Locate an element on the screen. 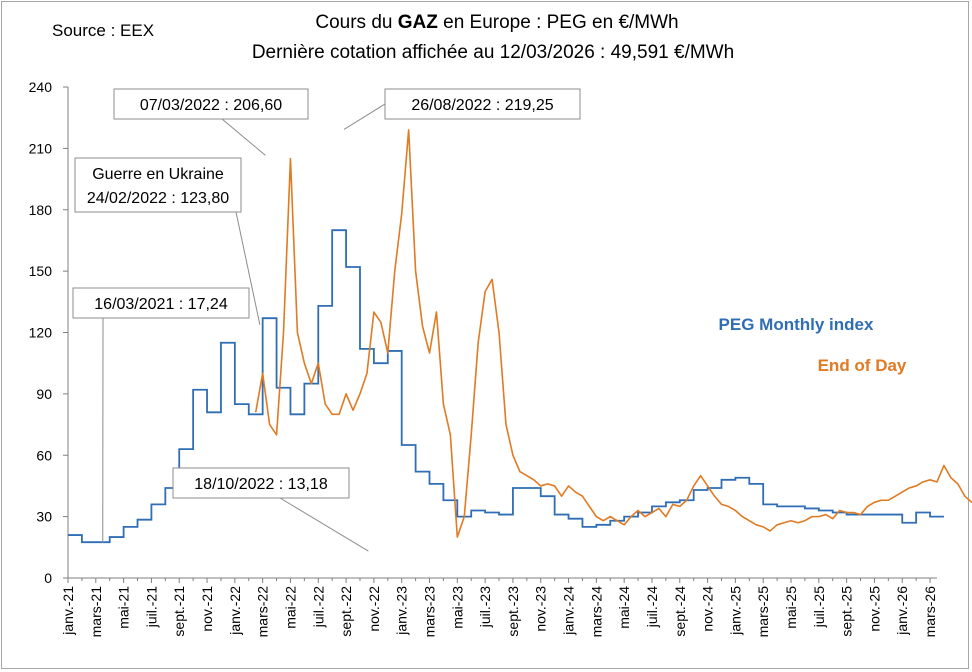 The width and height of the screenshot is (972, 672). y-tick-label: 90 is located at coordinates (44, 394).